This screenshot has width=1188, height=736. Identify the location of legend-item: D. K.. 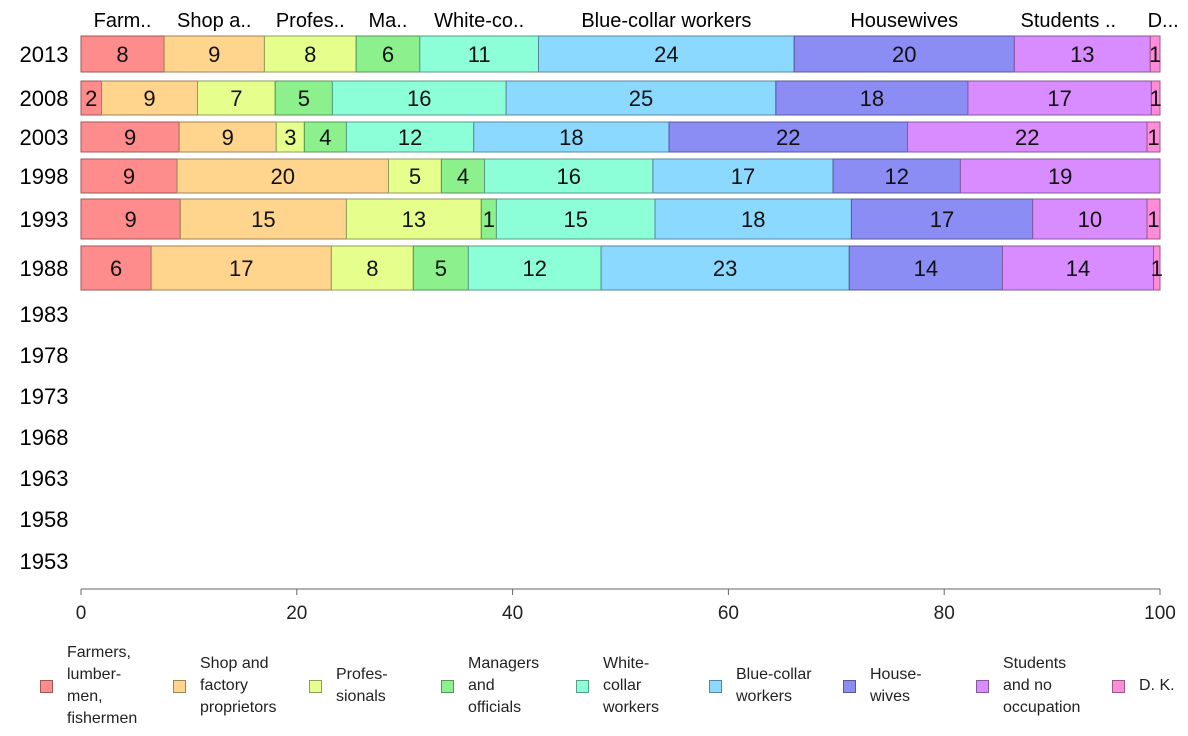
(1143, 686).